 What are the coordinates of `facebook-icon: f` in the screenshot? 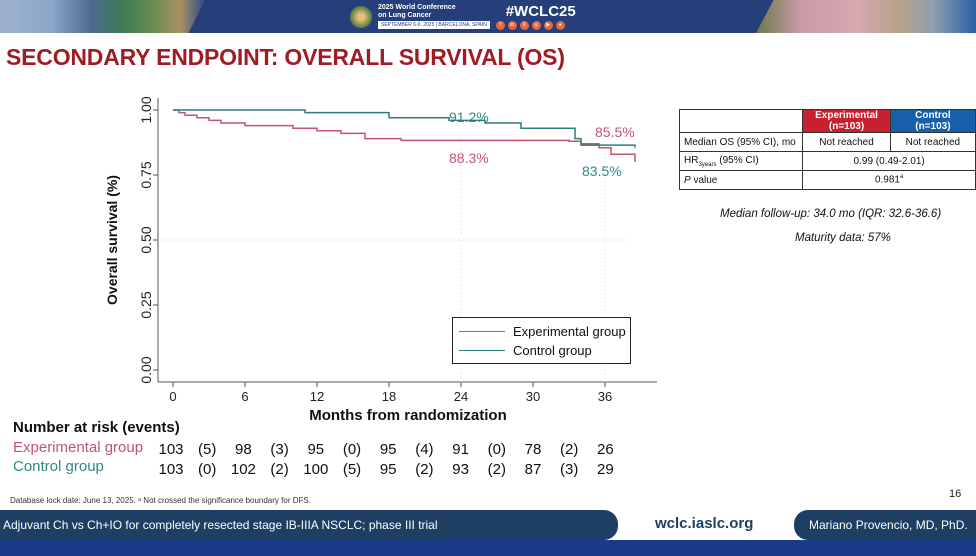 It's located at (500, 25).